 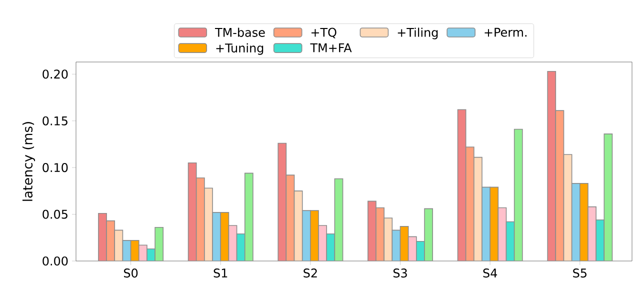 What do you see at coordinates (55, 74) in the screenshot?
I see `y-tick-label: 0.20` at bounding box center [55, 74].